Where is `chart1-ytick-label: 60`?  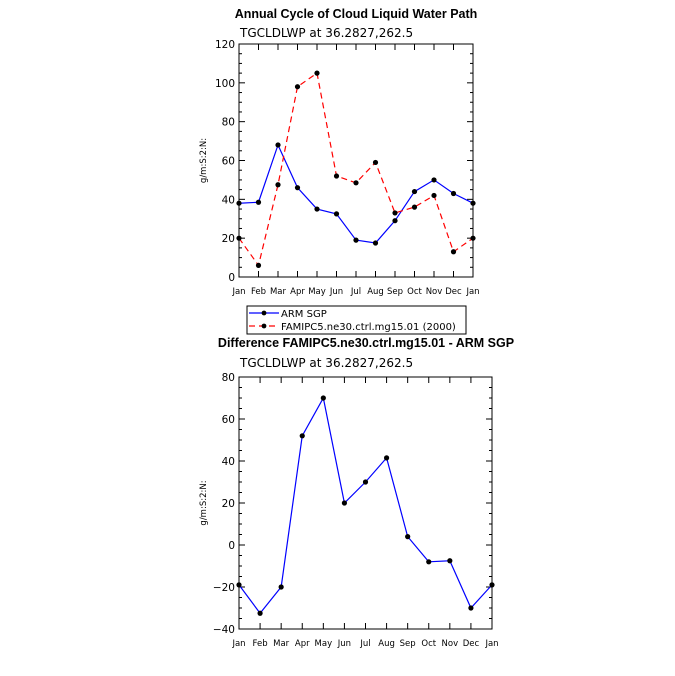
chart1-ytick-label: 60 is located at coordinates (228, 162).